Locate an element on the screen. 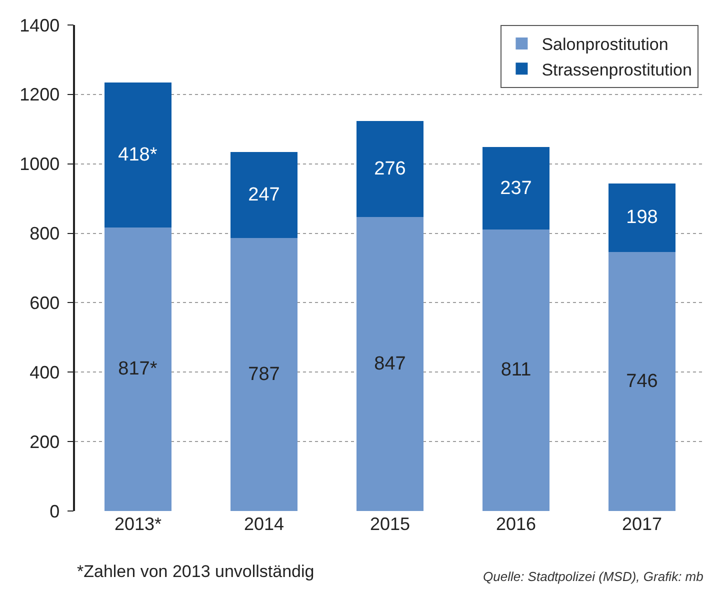  y-tick-label: 0 is located at coordinates (55, 511).